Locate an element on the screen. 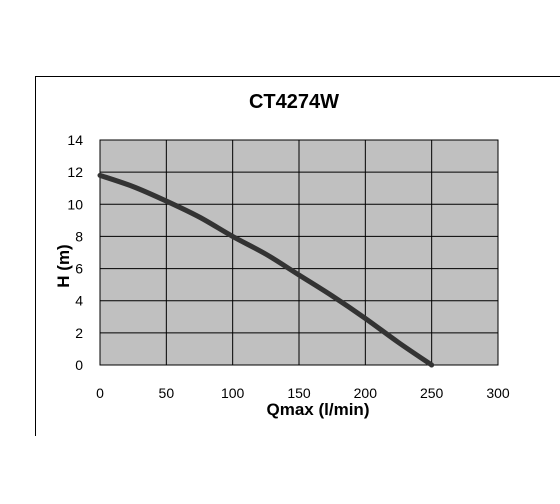  y-tick-label: 10 is located at coordinates (75, 204).